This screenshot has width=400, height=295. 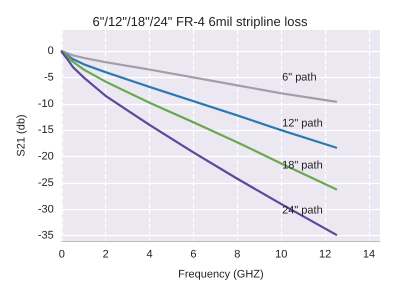 I want to click on y-tick-label: -25, so click(x=46, y=182).